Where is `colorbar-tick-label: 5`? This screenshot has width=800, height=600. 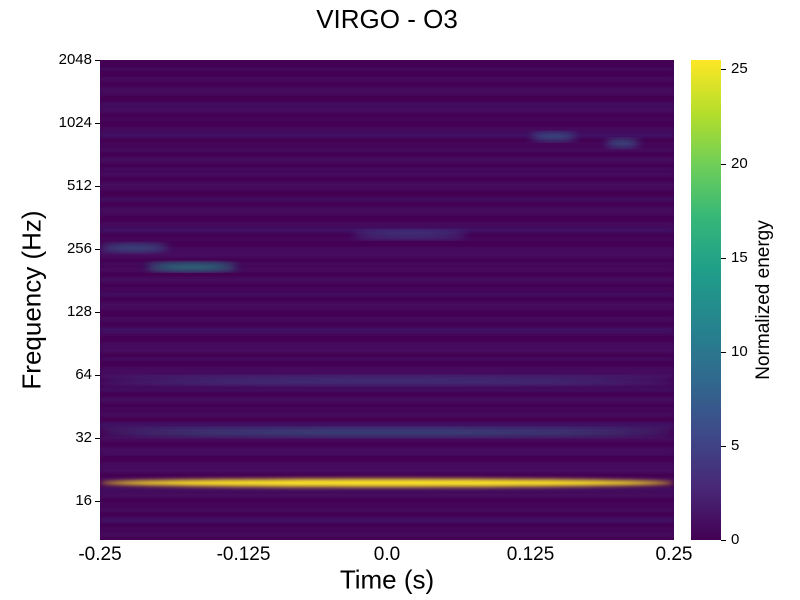 colorbar-tick-label: 5 is located at coordinates (735, 445).